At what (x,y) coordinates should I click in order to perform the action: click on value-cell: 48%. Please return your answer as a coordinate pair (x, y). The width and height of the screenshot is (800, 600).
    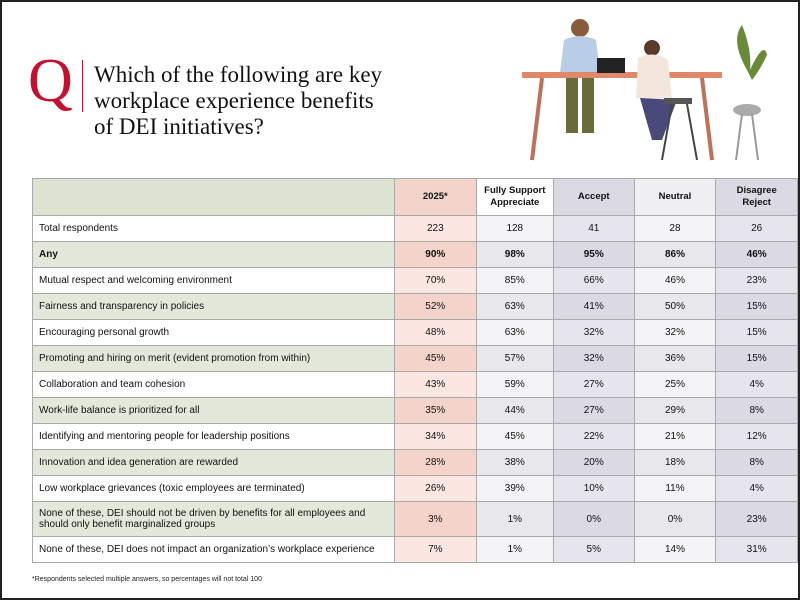
    Looking at the image, I should click on (435, 332).